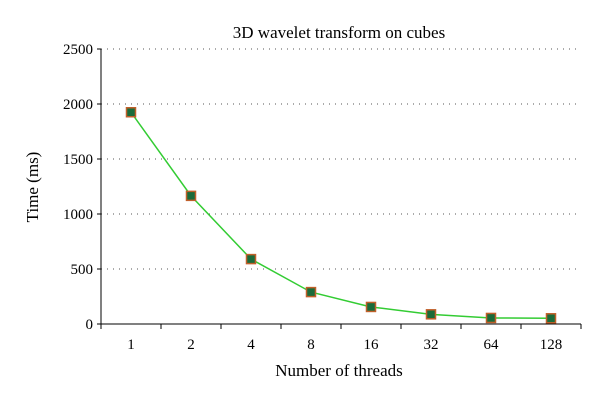  Describe the element at coordinates (191, 345) in the screenshot. I see `x-tick-label: 2` at that location.